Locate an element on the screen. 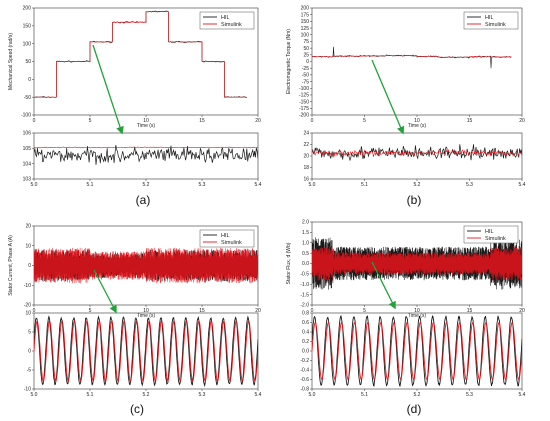 This screenshot has height=421, width=550. caption-c: (c) is located at coordinates (137, 409).